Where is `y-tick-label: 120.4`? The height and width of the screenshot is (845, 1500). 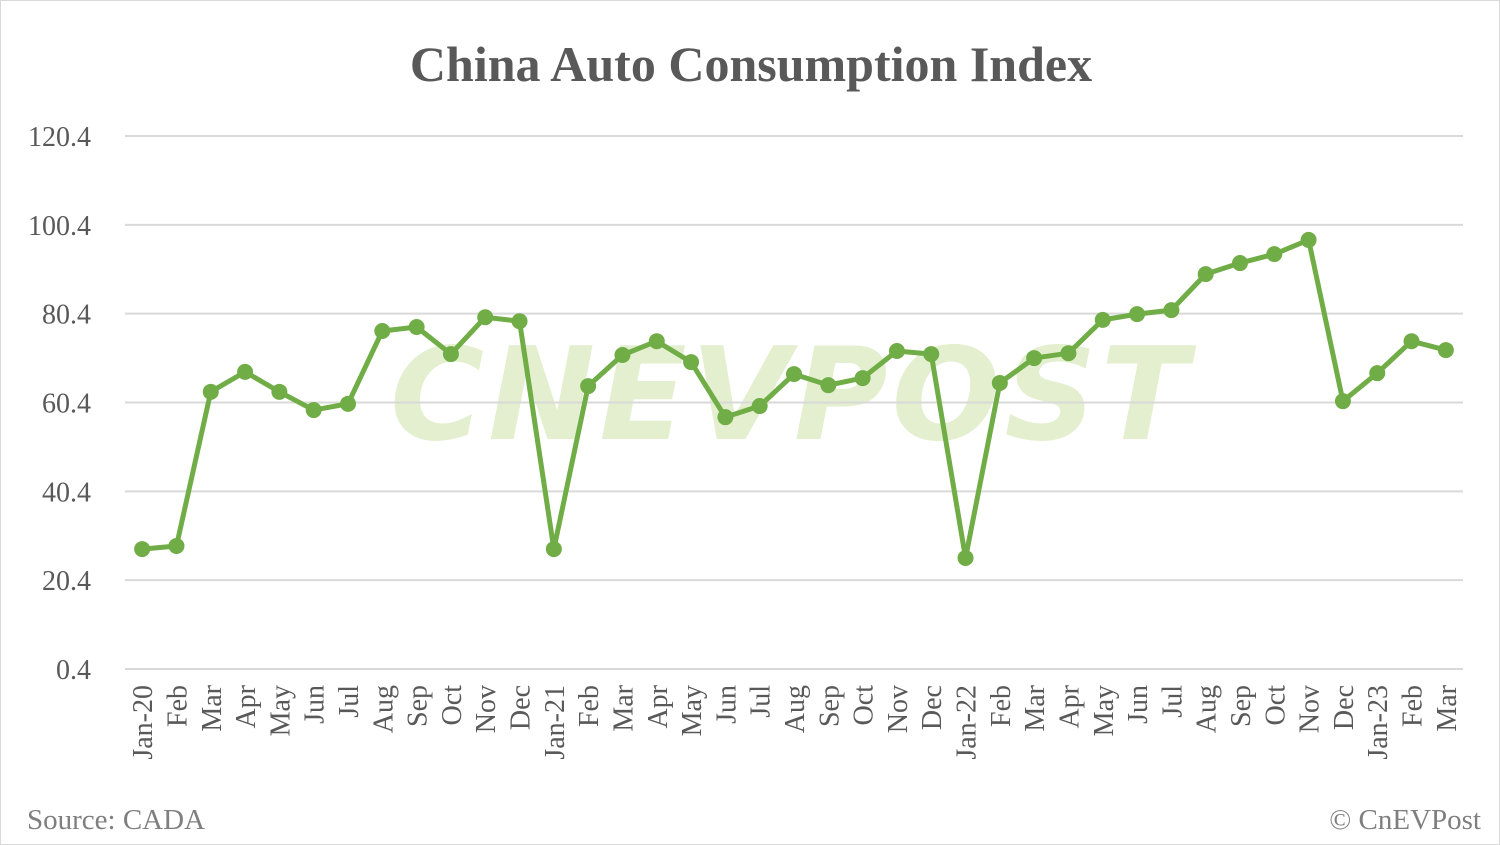 y-tick-label: 120.4 is located at coordinates (59, 137).